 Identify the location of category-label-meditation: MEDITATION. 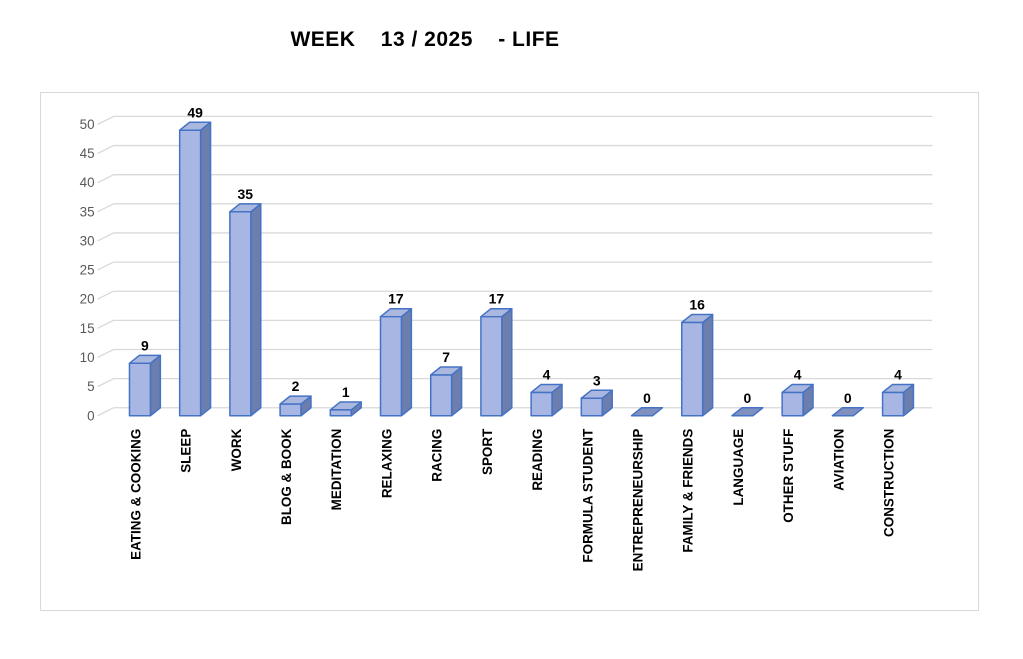
(336, 470).